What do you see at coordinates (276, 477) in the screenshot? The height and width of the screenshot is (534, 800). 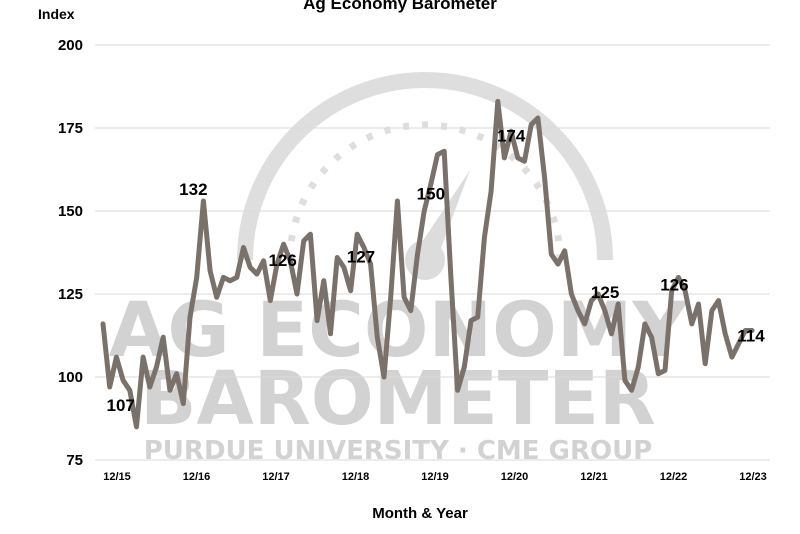 I see `x-tick-12-17: 12/17` at bounding box center [276, 477].